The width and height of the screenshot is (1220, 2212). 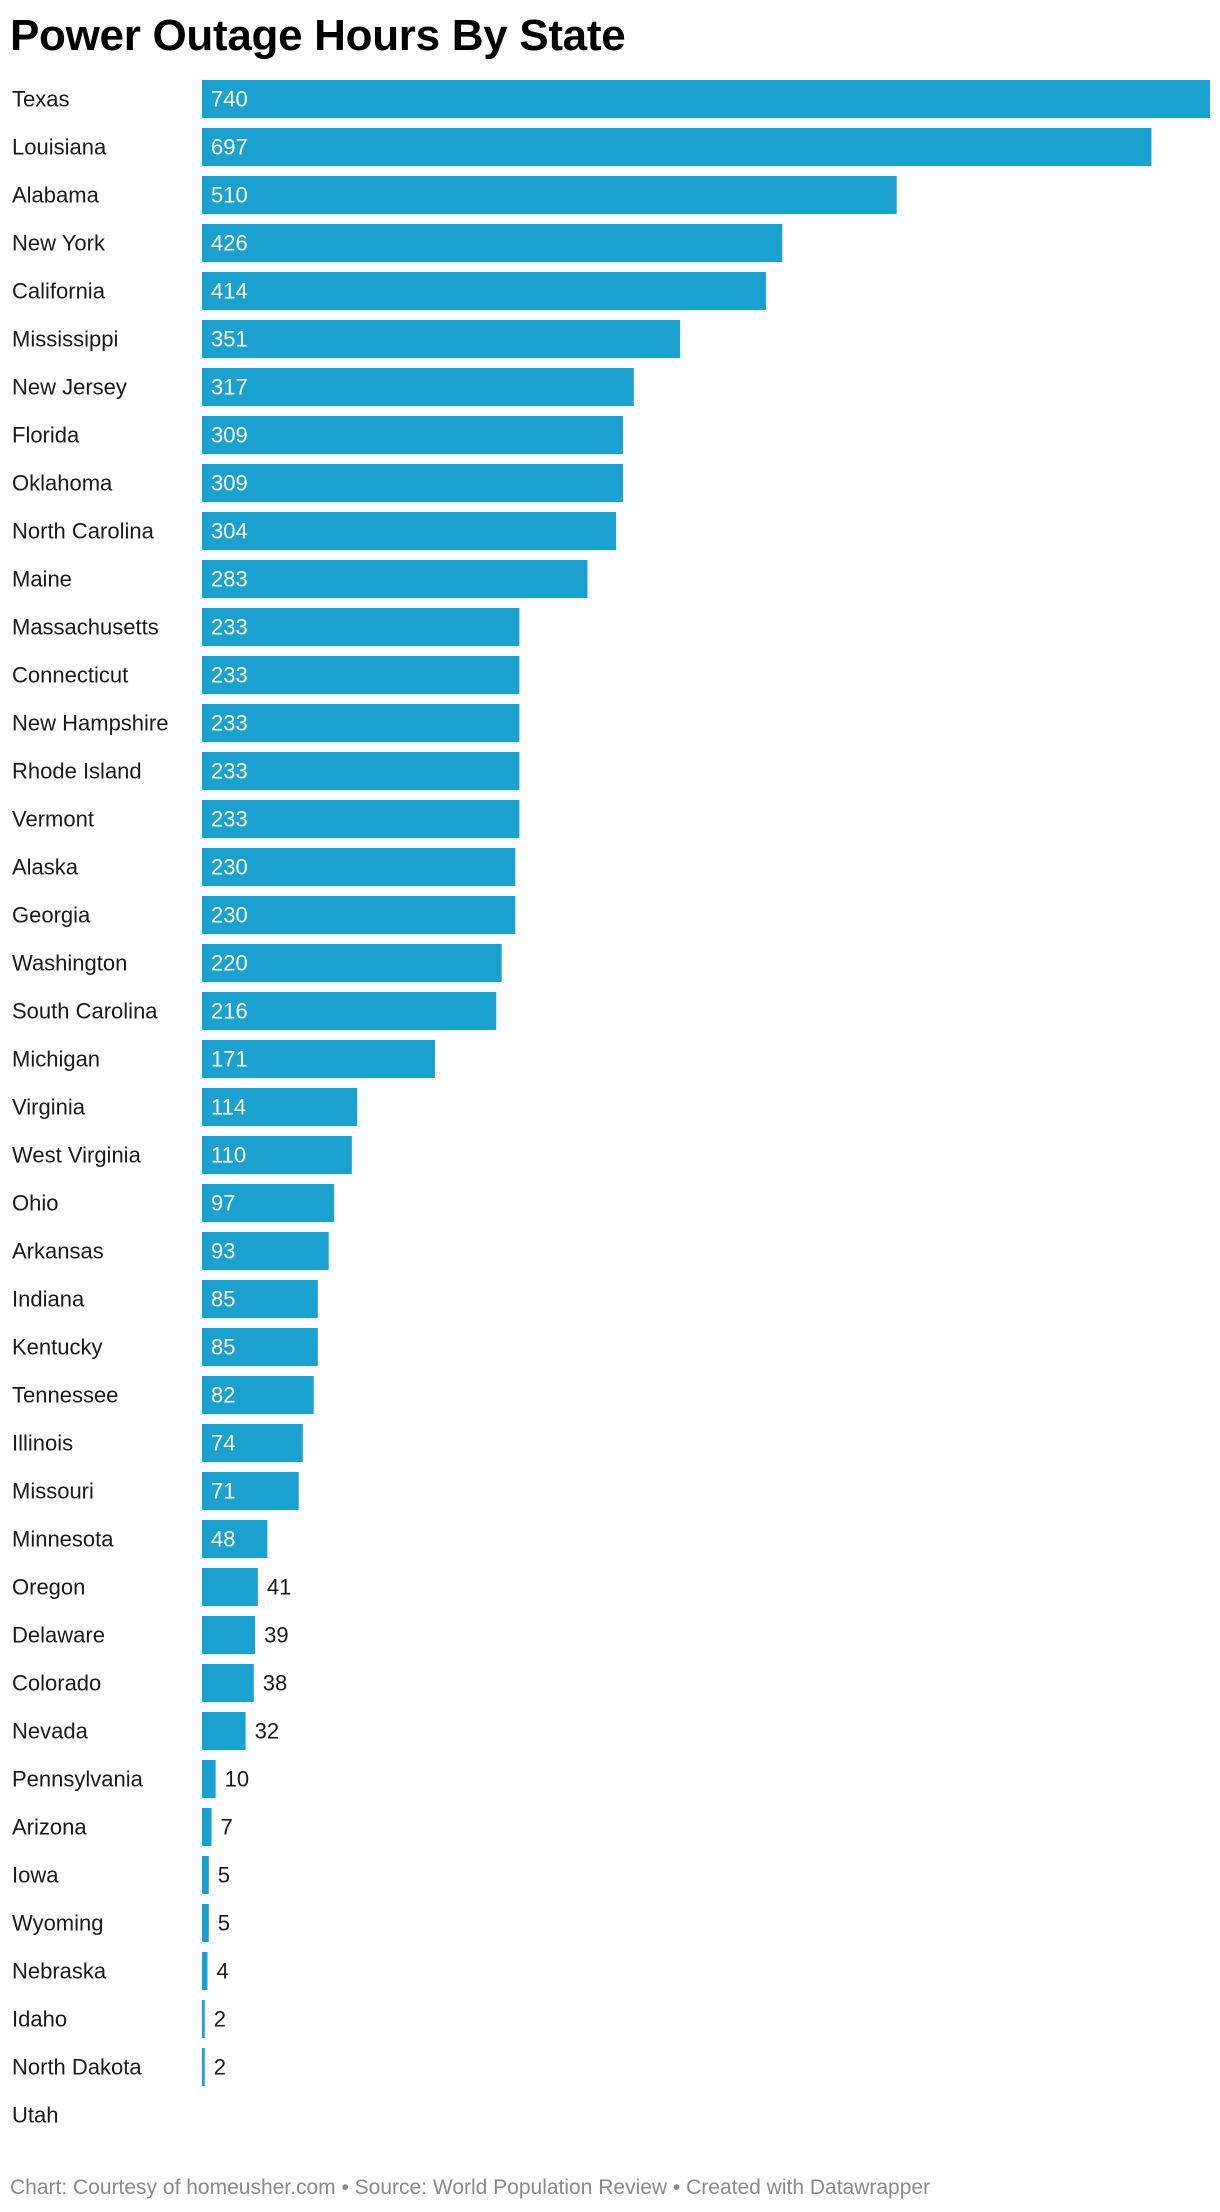 What do you see at coordinates (229, 819) in the screenshot?
I see `value-label-vermont: 233` at bounding box center [229, 819].